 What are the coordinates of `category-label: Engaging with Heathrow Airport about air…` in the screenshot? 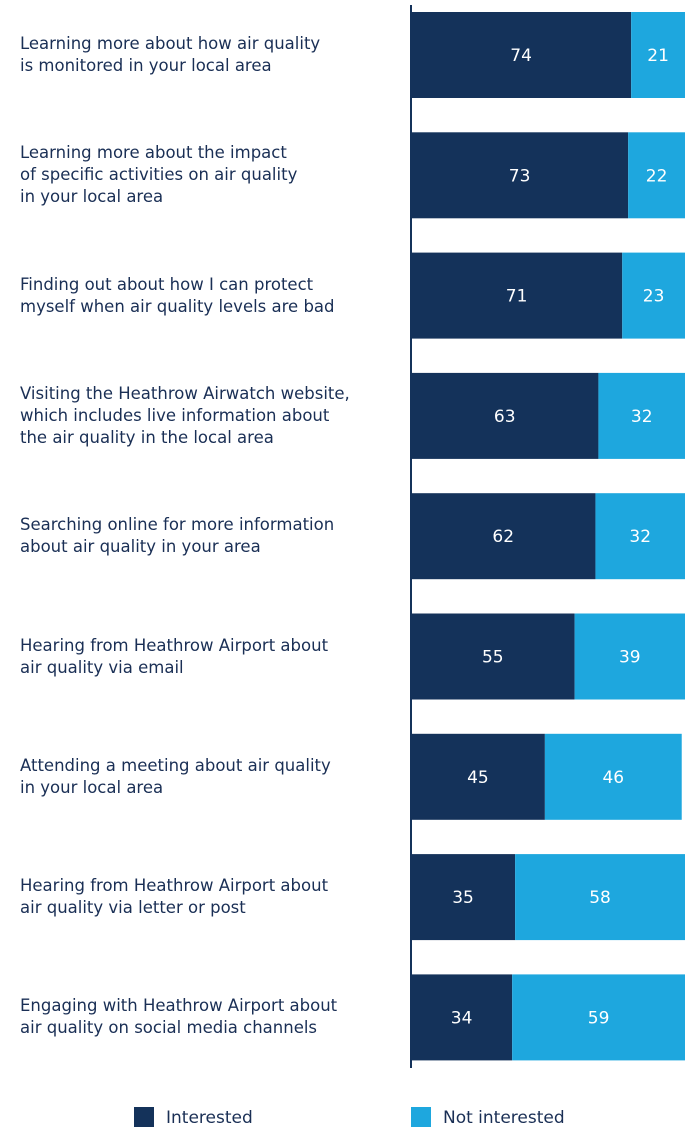 It's located at (179, 1017).